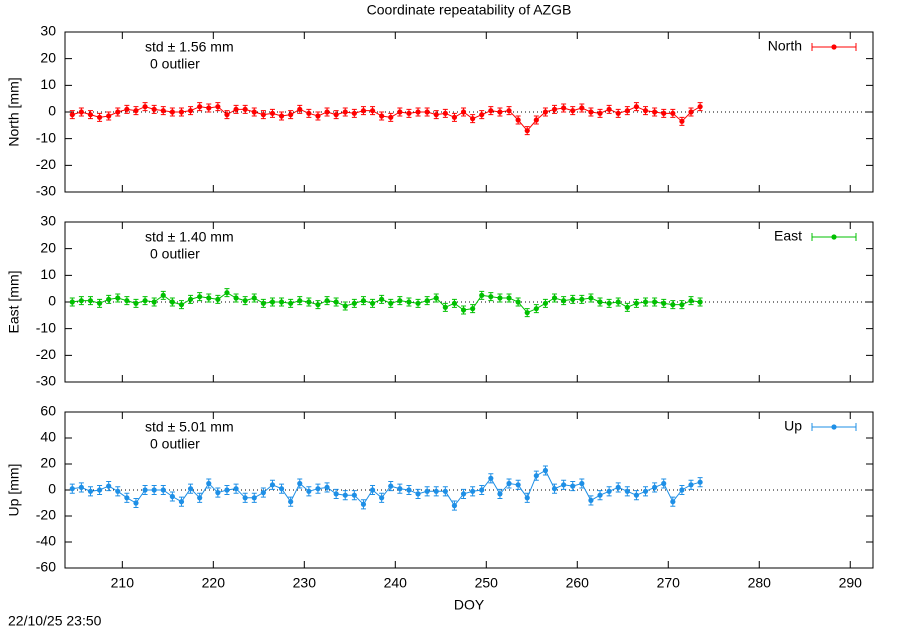 Image resolution: width=900 pixels, height=630 pixels. What do you see at coordinates (14, 111) in the screenshot?
I see `y-axis-label: North [mm]` at bounding box center [14, 111].